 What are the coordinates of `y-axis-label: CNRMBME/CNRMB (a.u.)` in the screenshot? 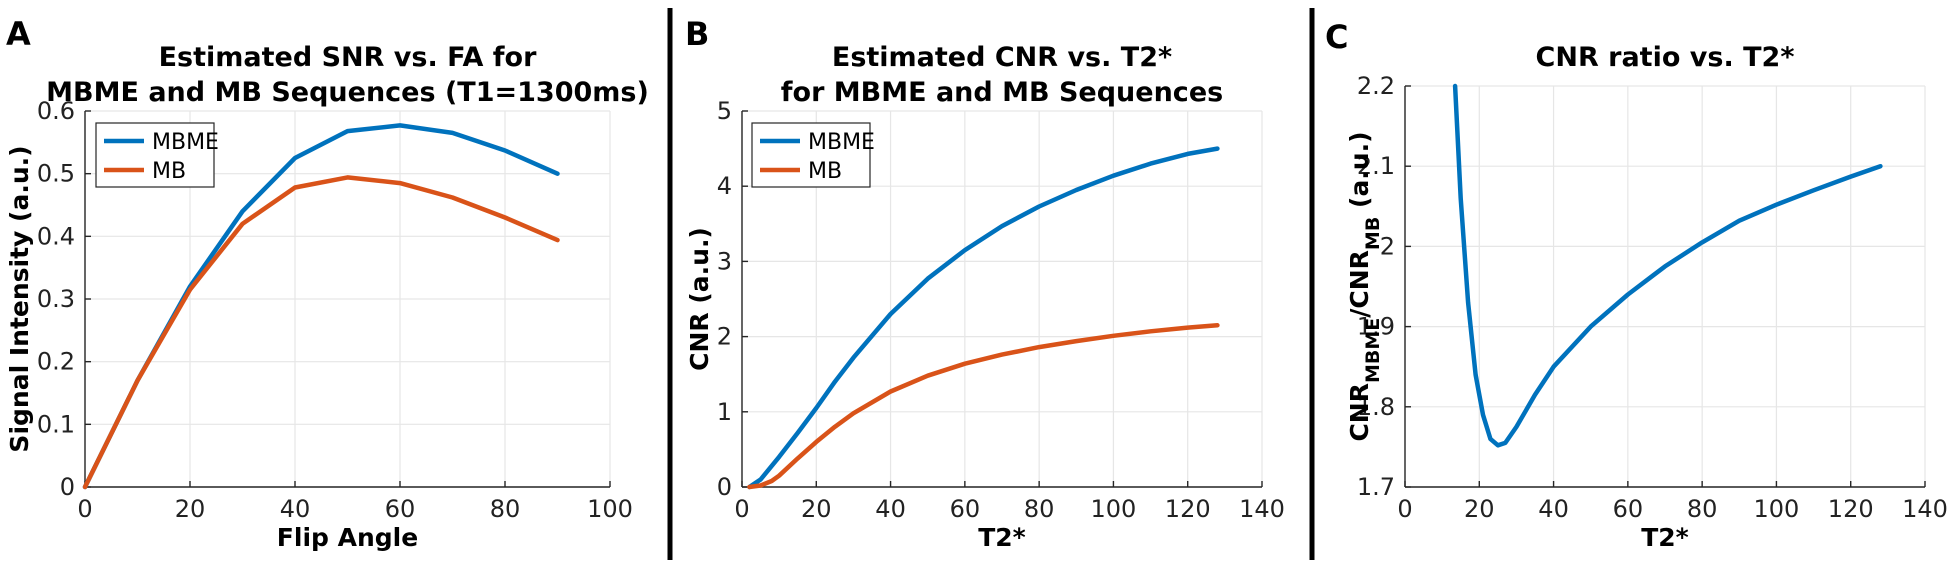 It's located at (1364, 286).